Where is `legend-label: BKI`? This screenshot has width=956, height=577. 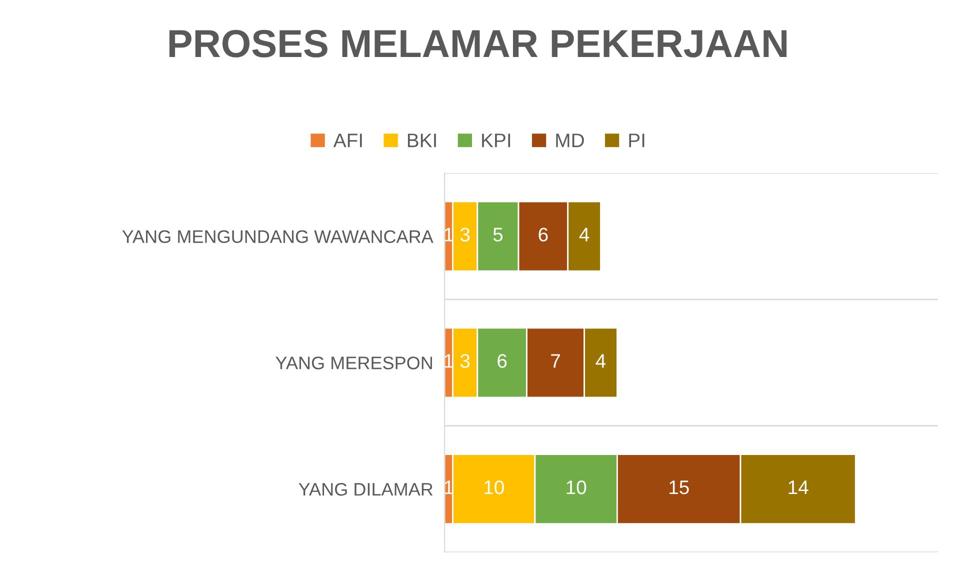
legend-label: BKI is located at coordinates (422, 141).